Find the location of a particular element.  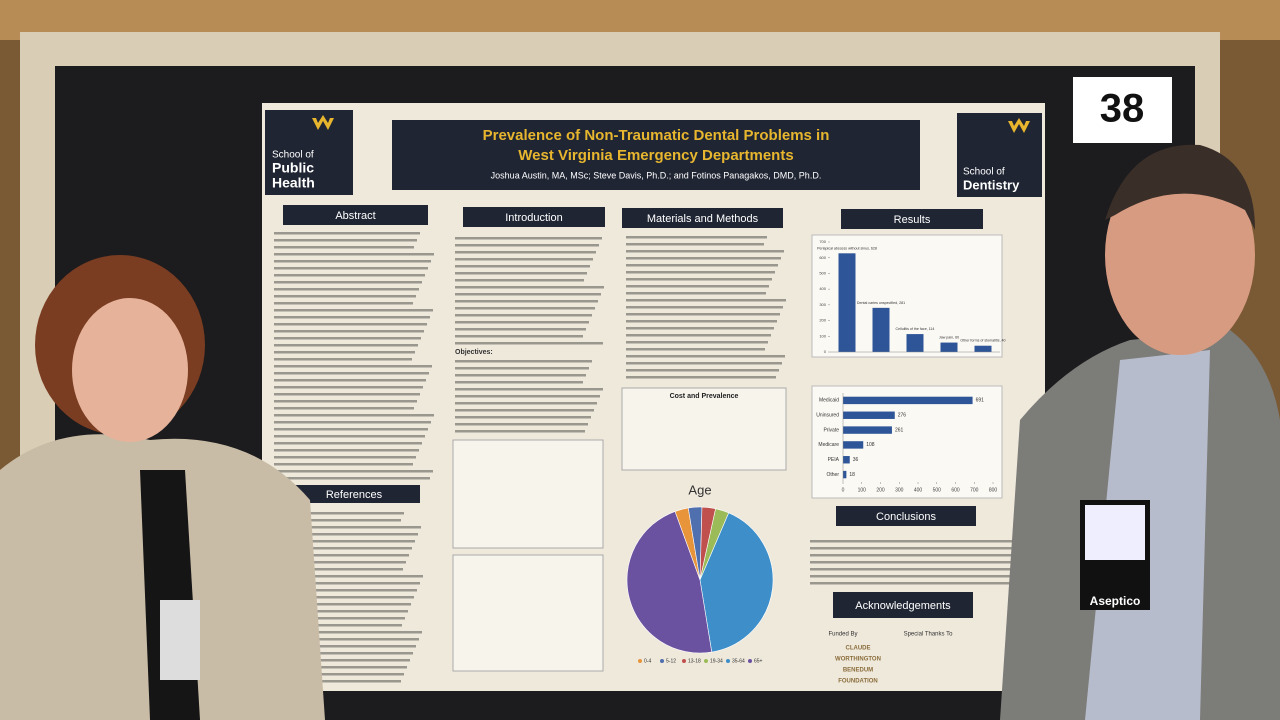

cost-title: Cost and Prevalence is located at coordinates (704, 396).